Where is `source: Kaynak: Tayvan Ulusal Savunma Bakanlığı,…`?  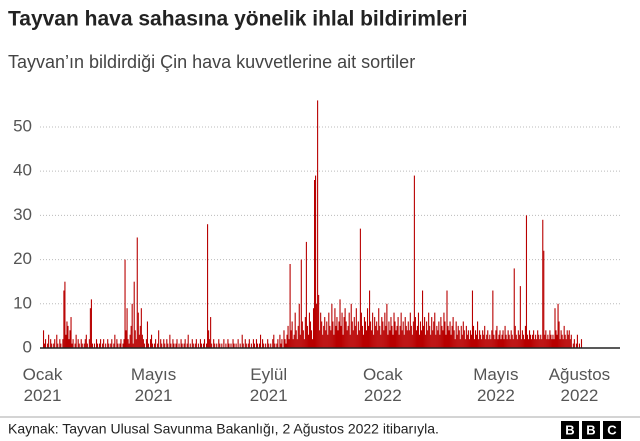
source: Kaynak: Tayvan Ulusal Savunma Bakanlığı,… is located at coordinates (223, 429).